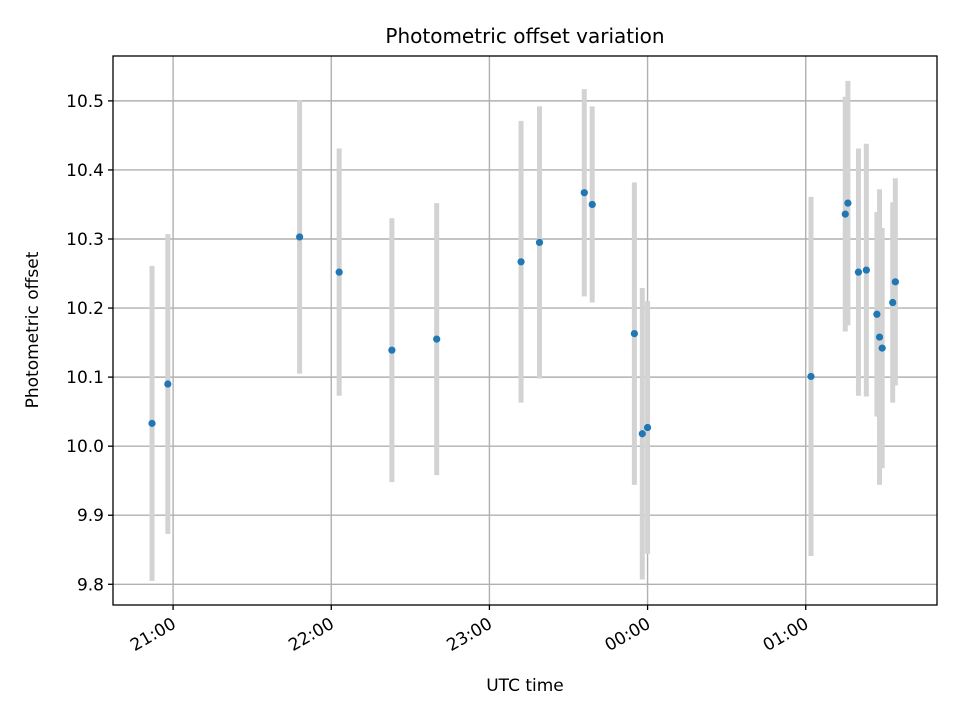 This screenshot has width=960, height=720. I want to click on x-tick-label: 00:00, so click(628, 635).